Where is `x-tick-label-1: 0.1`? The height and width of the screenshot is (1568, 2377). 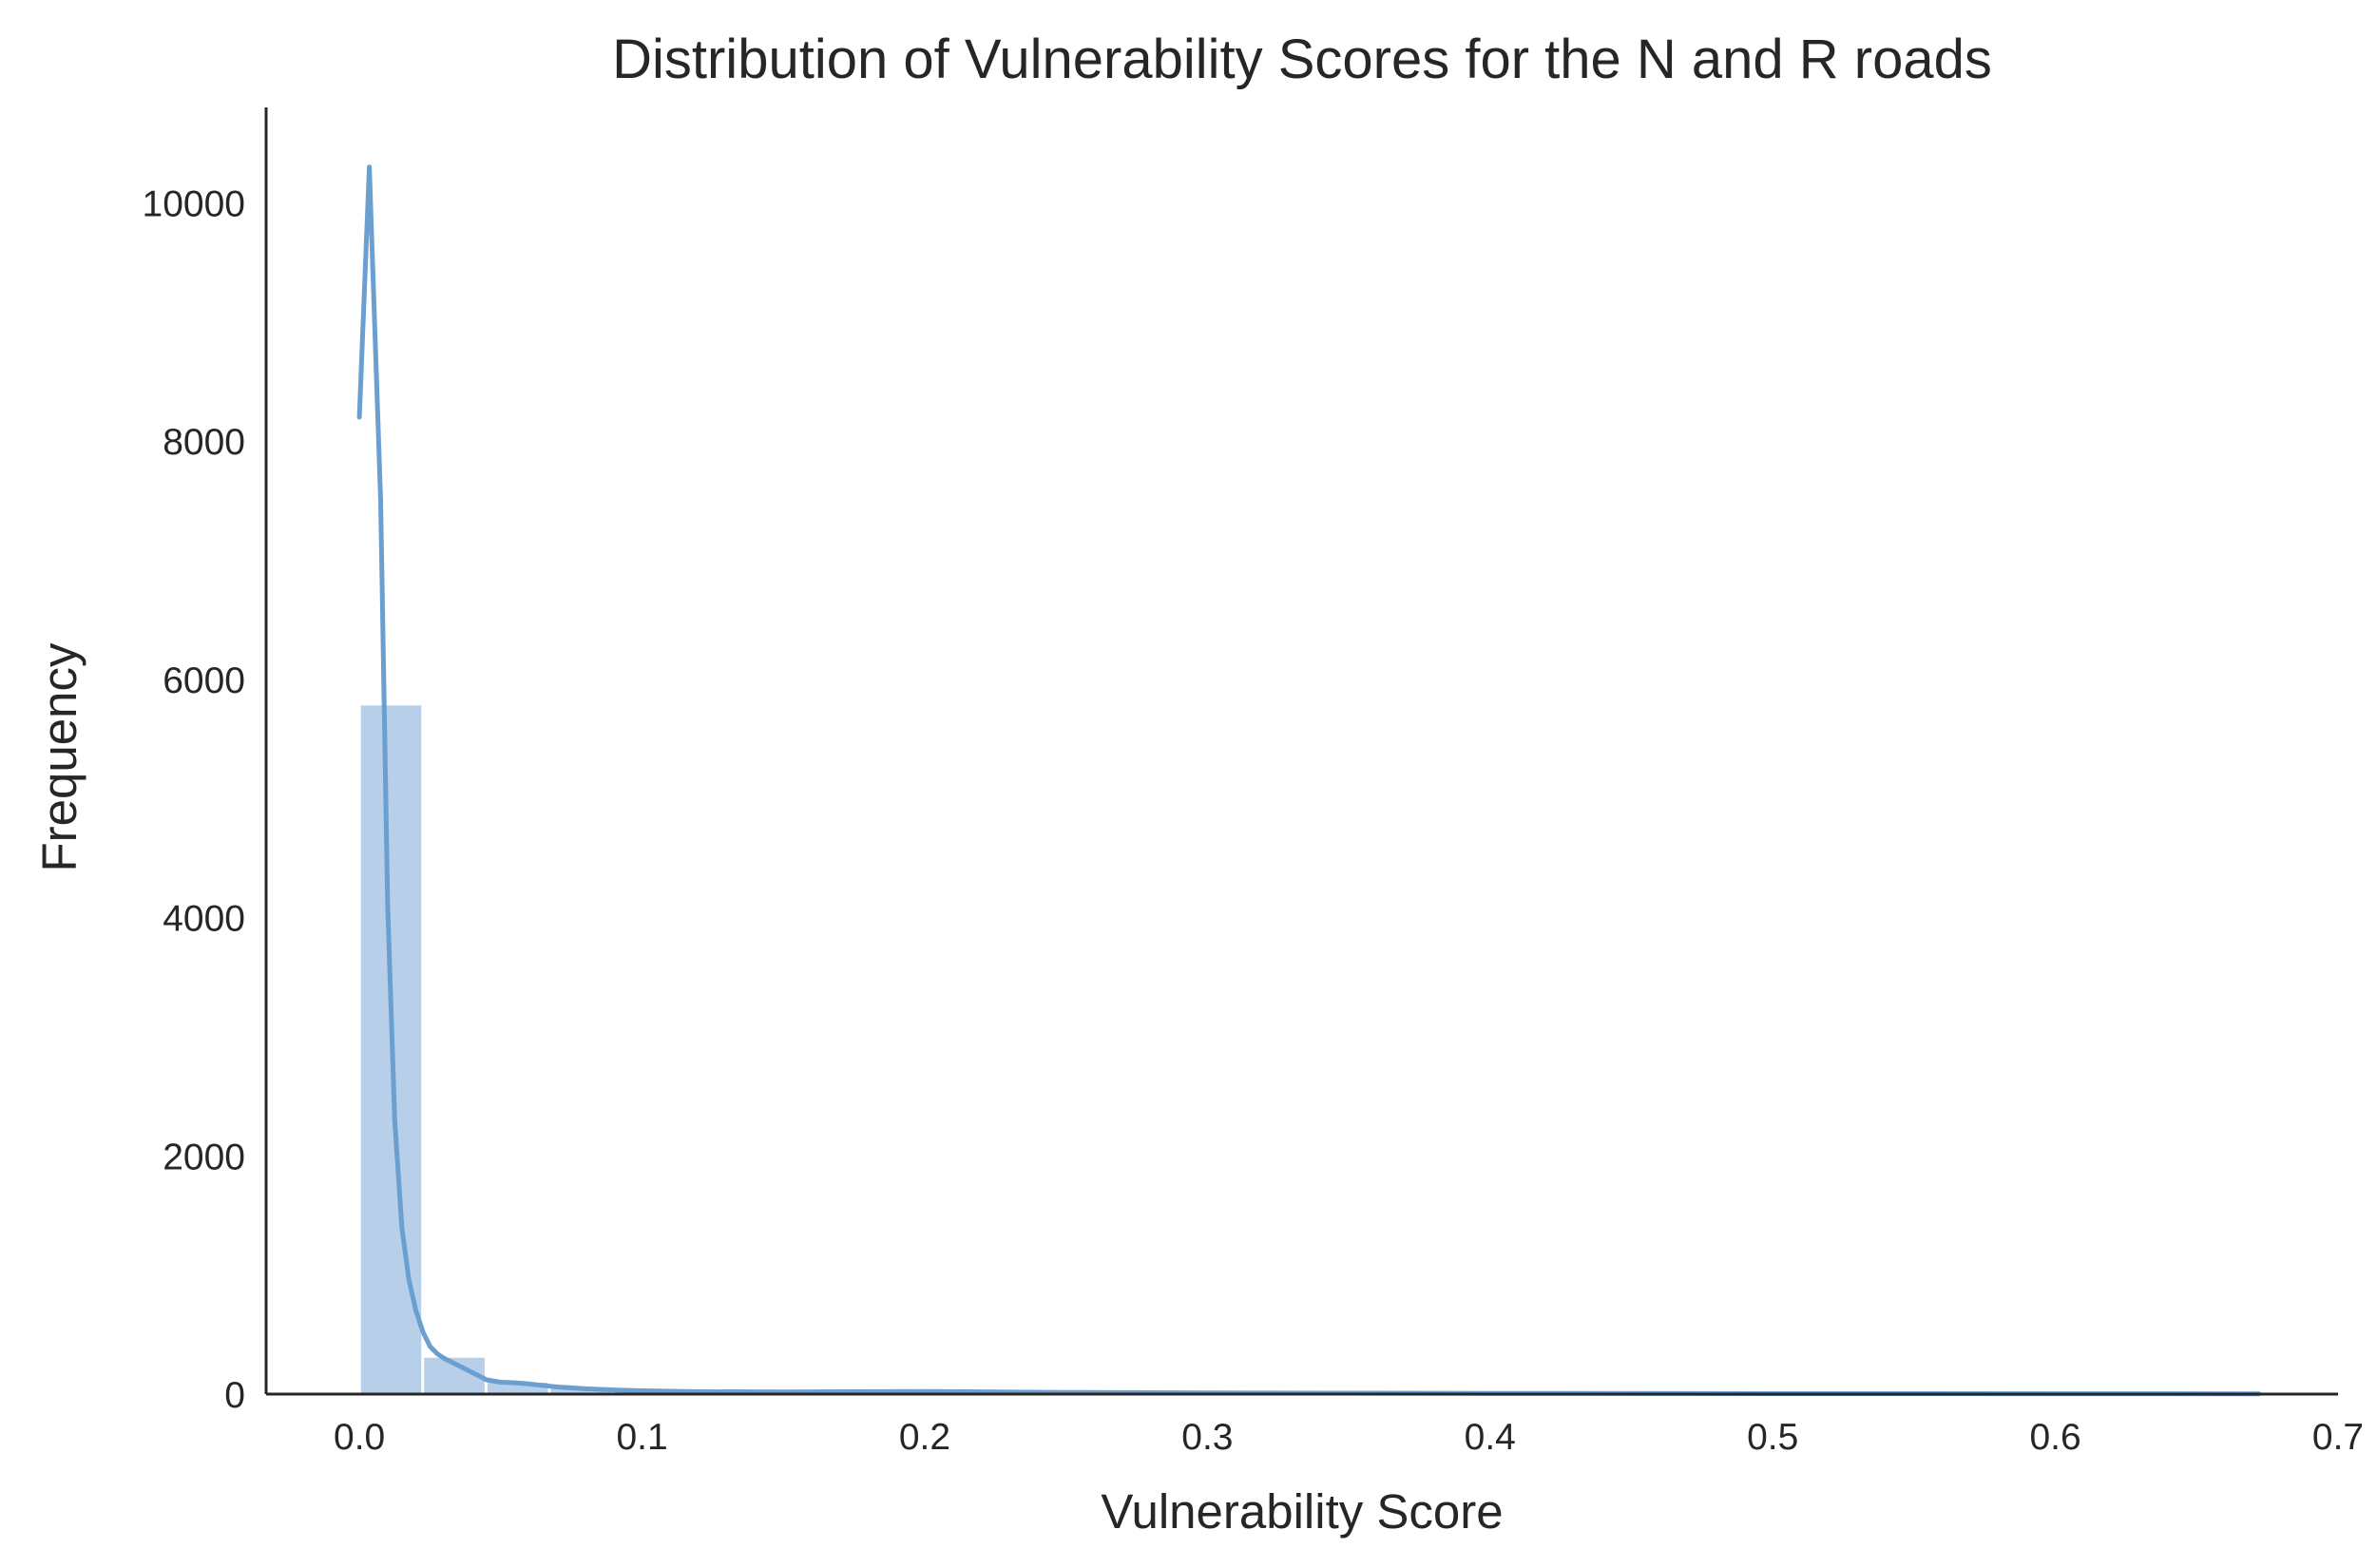 x-tick-label-1: 0.1 is located at coordinates (642, 1438).